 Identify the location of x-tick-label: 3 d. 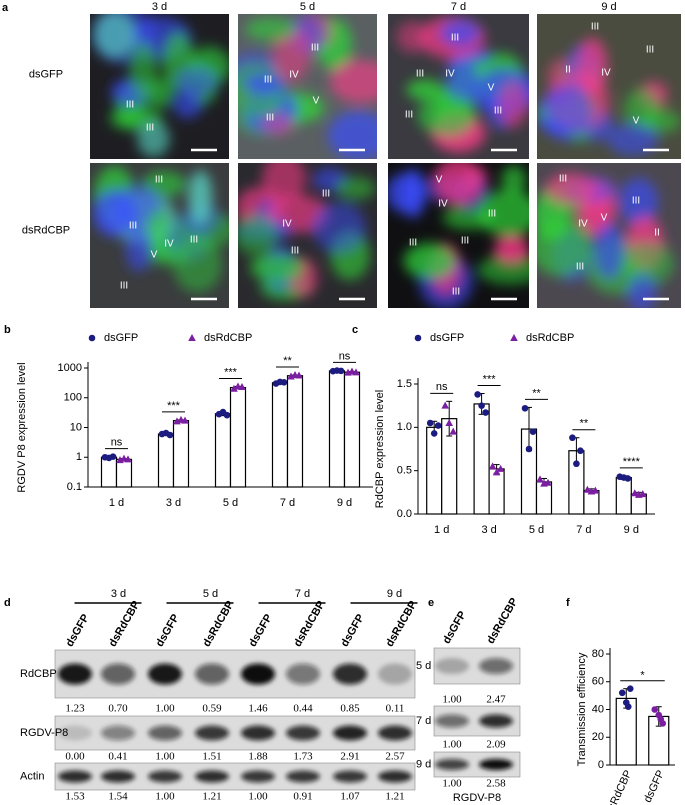
(173, 503).